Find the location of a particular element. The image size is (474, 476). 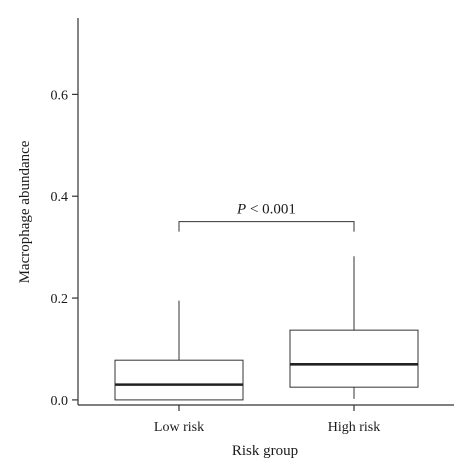

significance-bracket is located at coordinates (266, 226).